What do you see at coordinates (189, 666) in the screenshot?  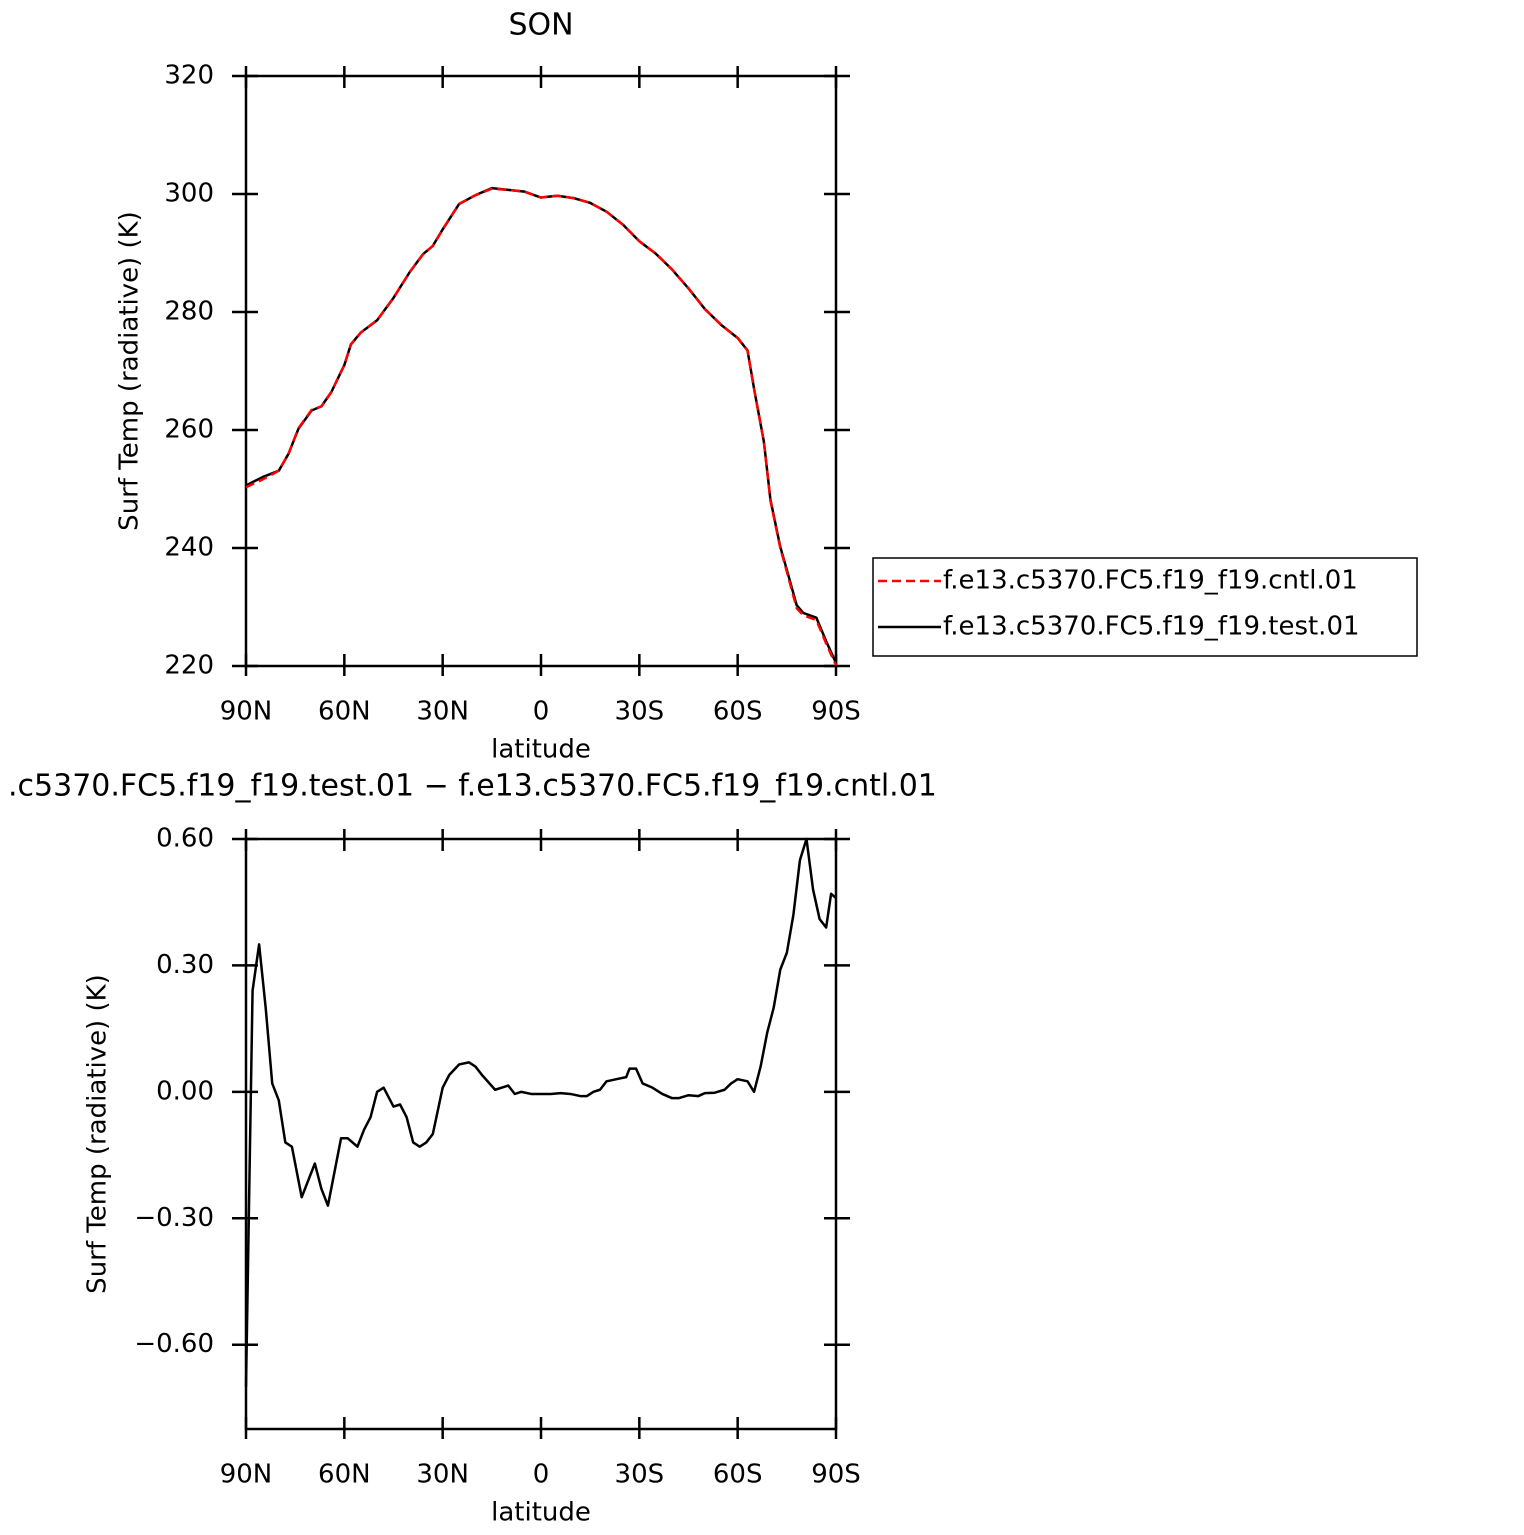 I see `y-tick-label: 220` at bounding box center [189, 666].